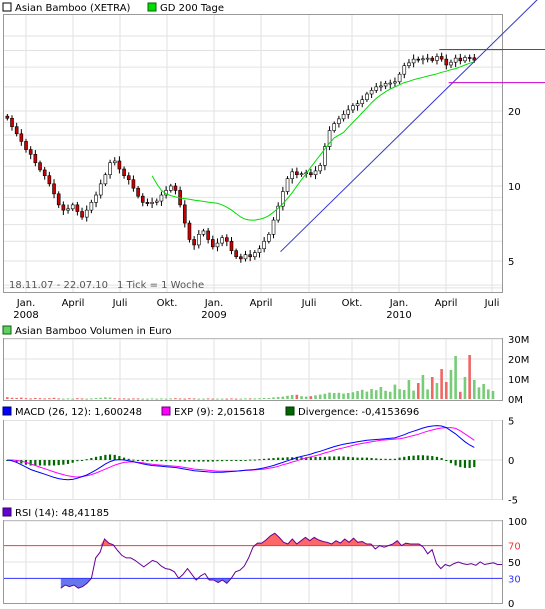 The height and width of the screenshot is (609, 545). Describe the element at coordinates (511, 262) in the screenshot. I see `price-y-tick-label: 5` at that location.